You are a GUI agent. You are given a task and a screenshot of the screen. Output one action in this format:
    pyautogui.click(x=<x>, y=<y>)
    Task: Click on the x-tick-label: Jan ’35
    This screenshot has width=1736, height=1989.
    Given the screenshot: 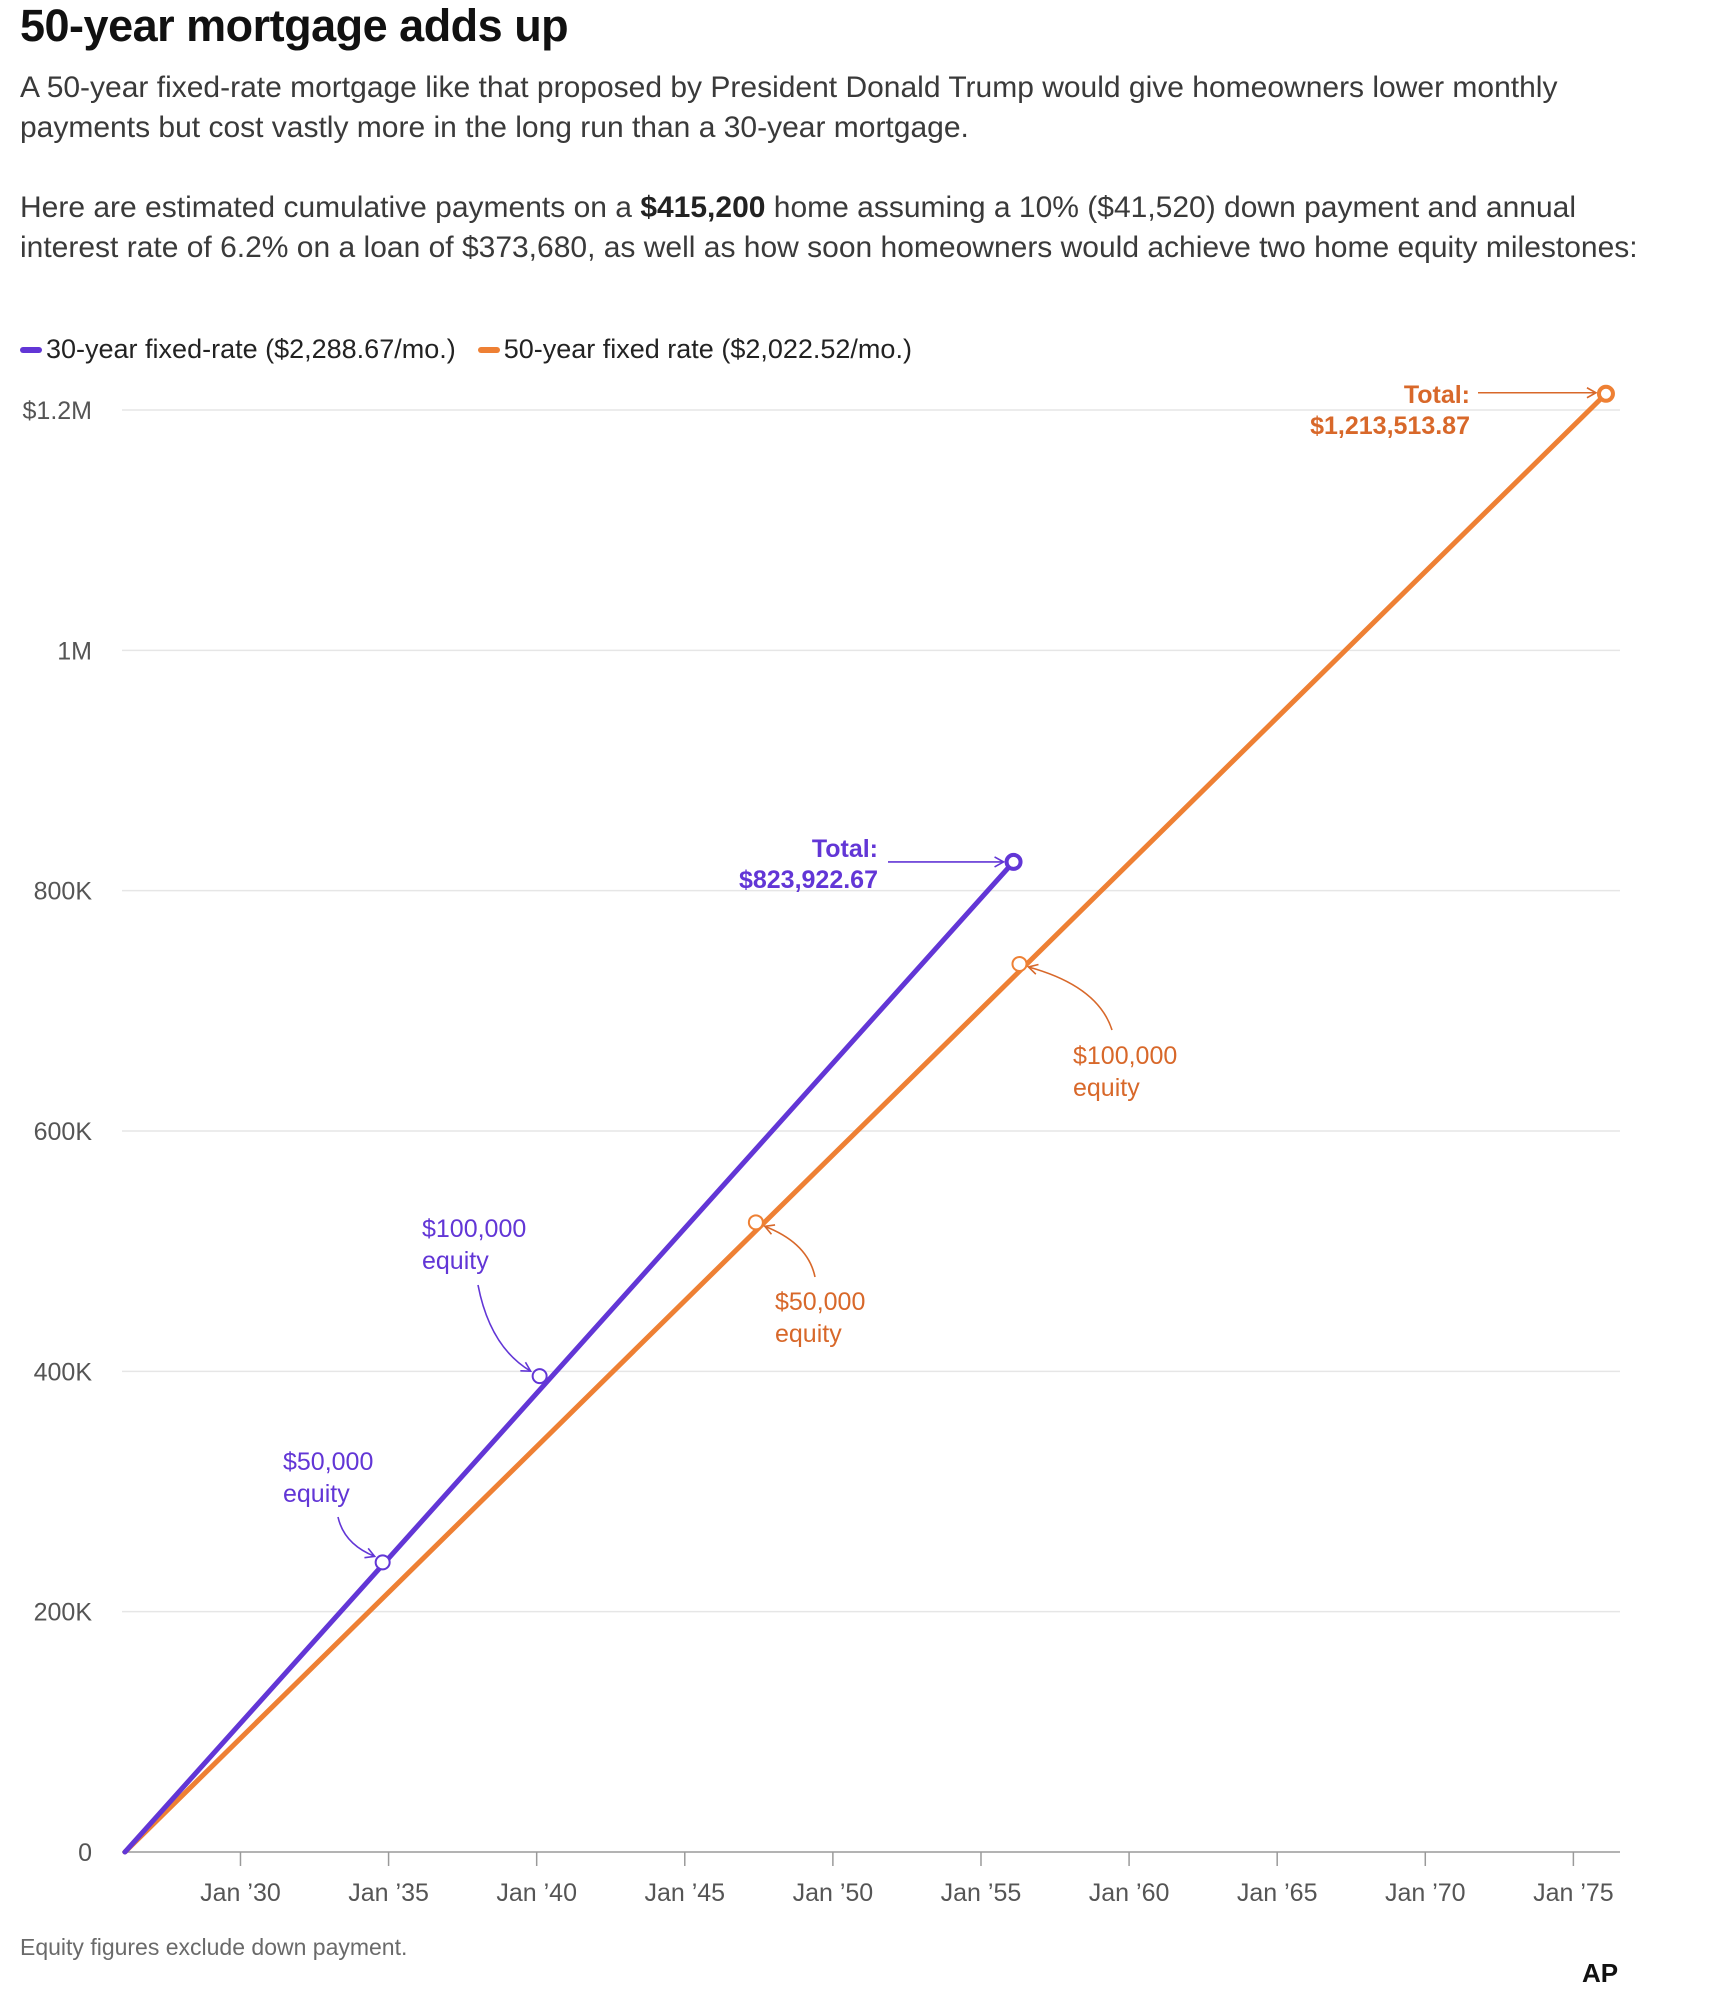 What is the action you would take?
    pyautogui.click(x=388, y=1893)
    